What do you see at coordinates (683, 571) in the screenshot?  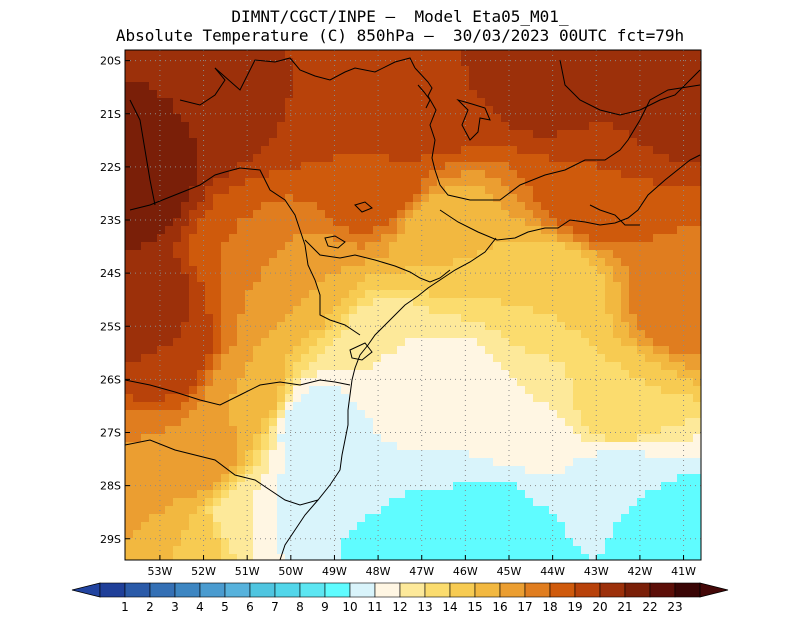 I see `lon-tick-label: 41W` at bounding box center [683, 571].